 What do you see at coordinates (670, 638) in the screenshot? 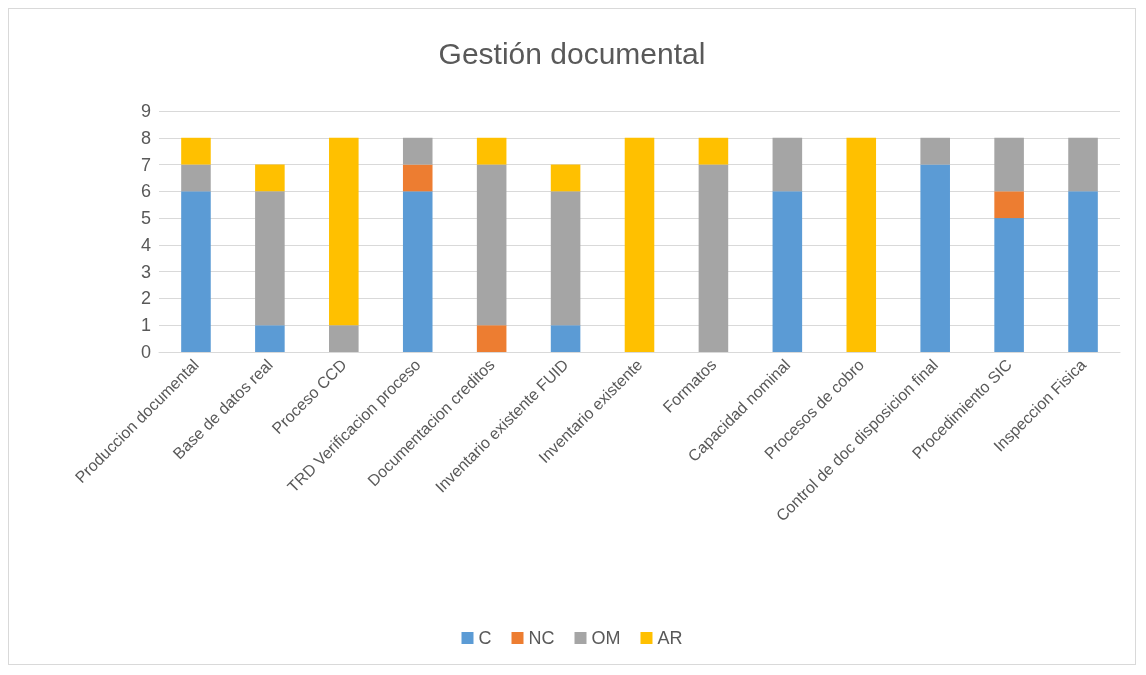
I see `legend-label: AR` at bounding box center [670, 638].